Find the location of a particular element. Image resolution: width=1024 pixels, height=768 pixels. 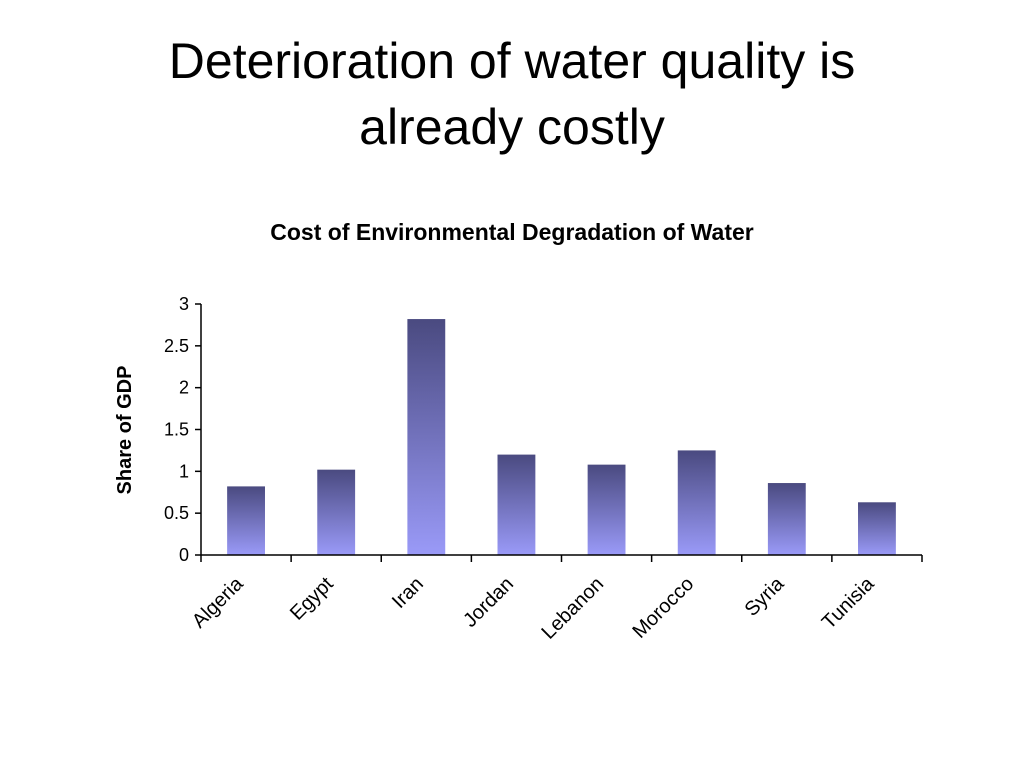

bar-iran is located at coordinates (426, 437).